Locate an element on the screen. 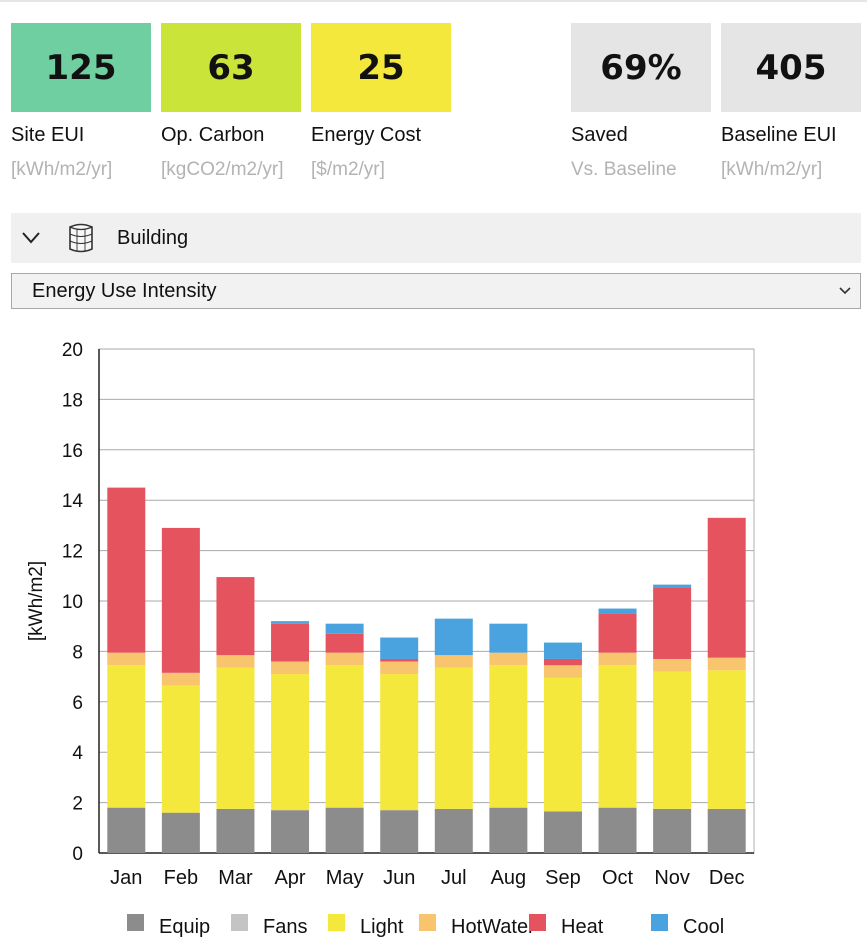 The image size is (867, 944). bar-heat-feb is located at coordinates (180, 600).